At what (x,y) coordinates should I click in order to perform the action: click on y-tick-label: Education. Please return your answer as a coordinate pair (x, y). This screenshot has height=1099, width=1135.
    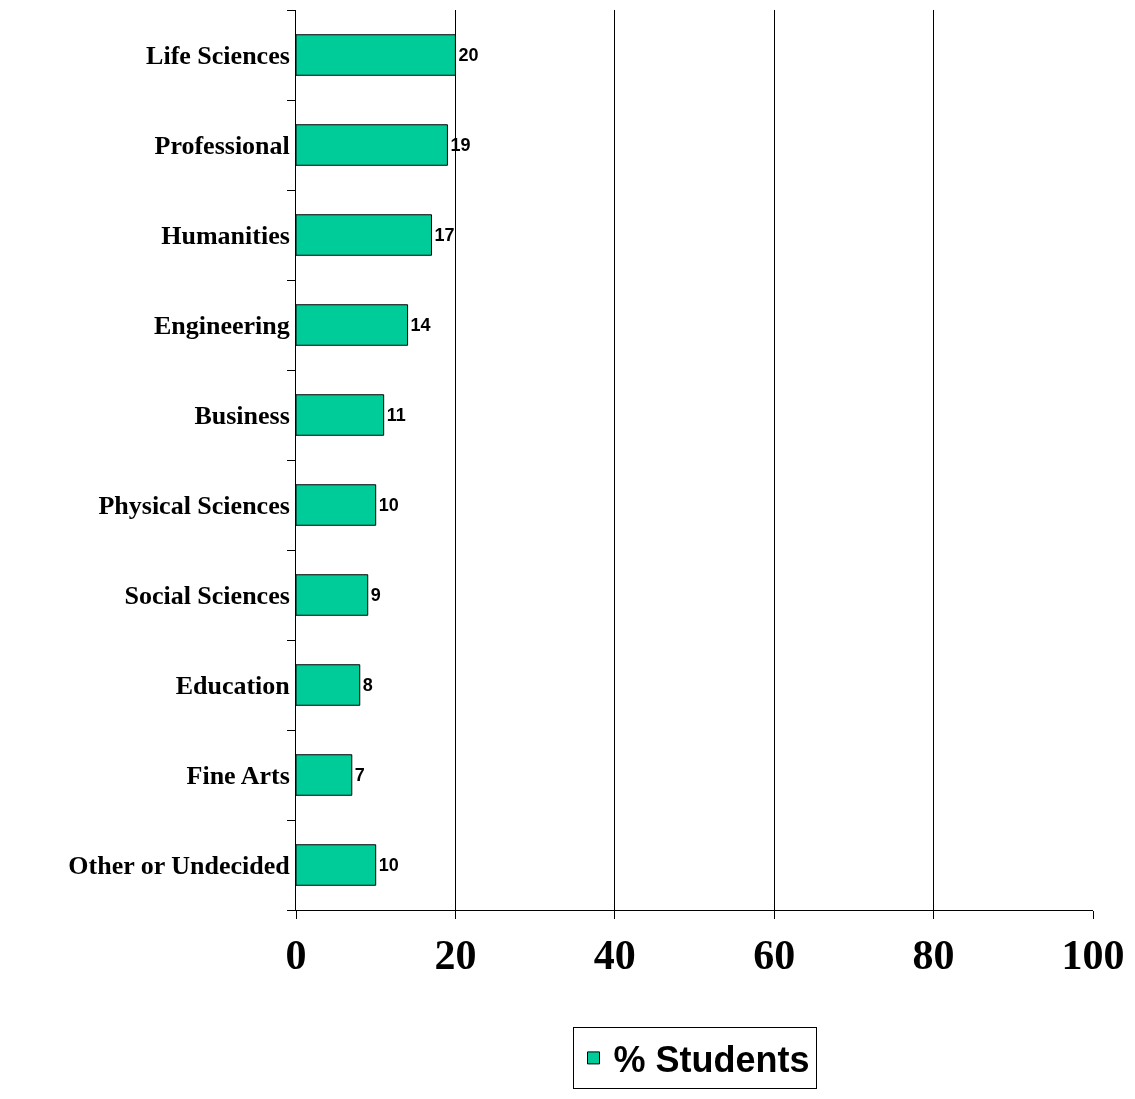
    Looking at the image, I should click on (233, 686).